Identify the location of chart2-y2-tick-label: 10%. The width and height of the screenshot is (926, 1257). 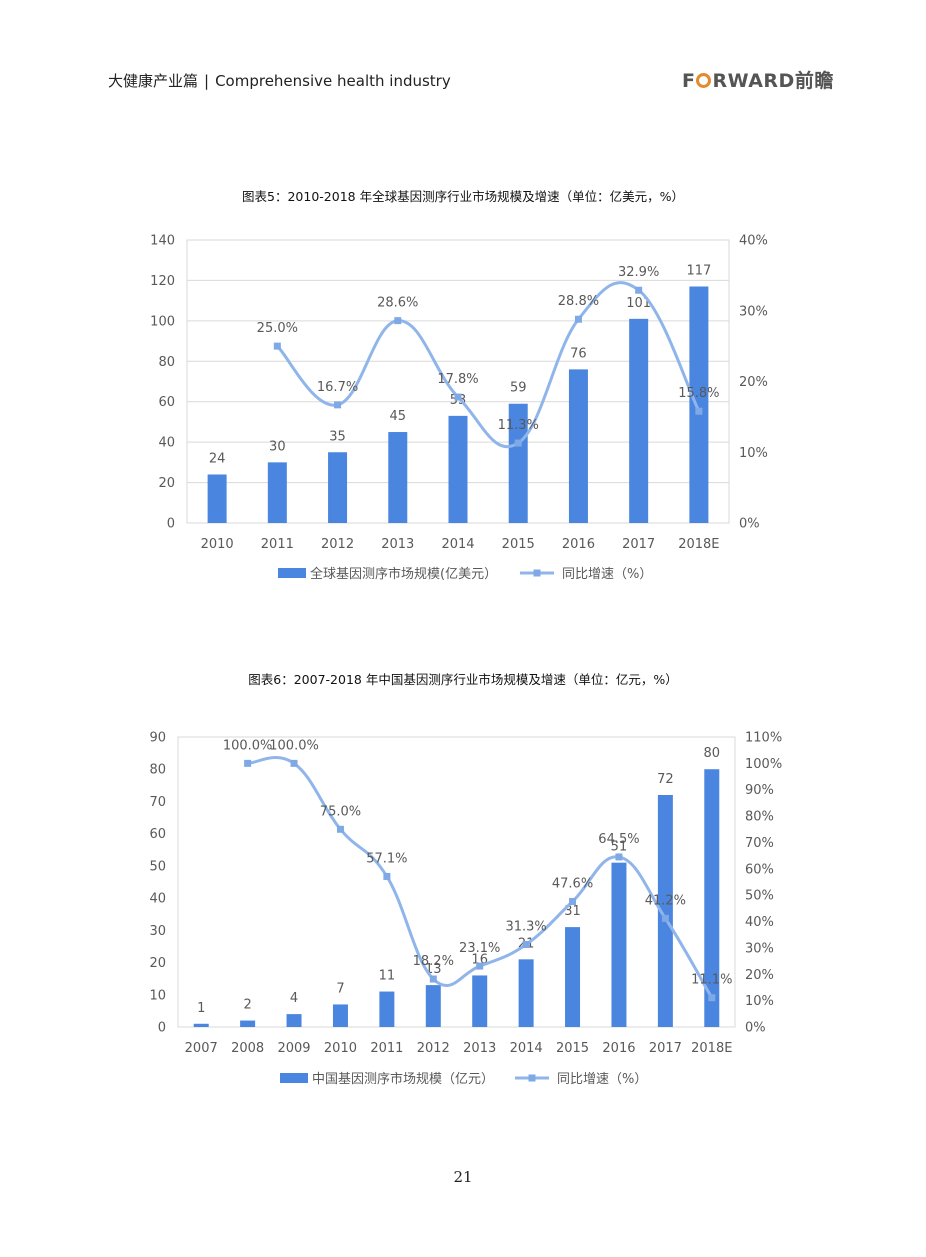
(759, 1001).